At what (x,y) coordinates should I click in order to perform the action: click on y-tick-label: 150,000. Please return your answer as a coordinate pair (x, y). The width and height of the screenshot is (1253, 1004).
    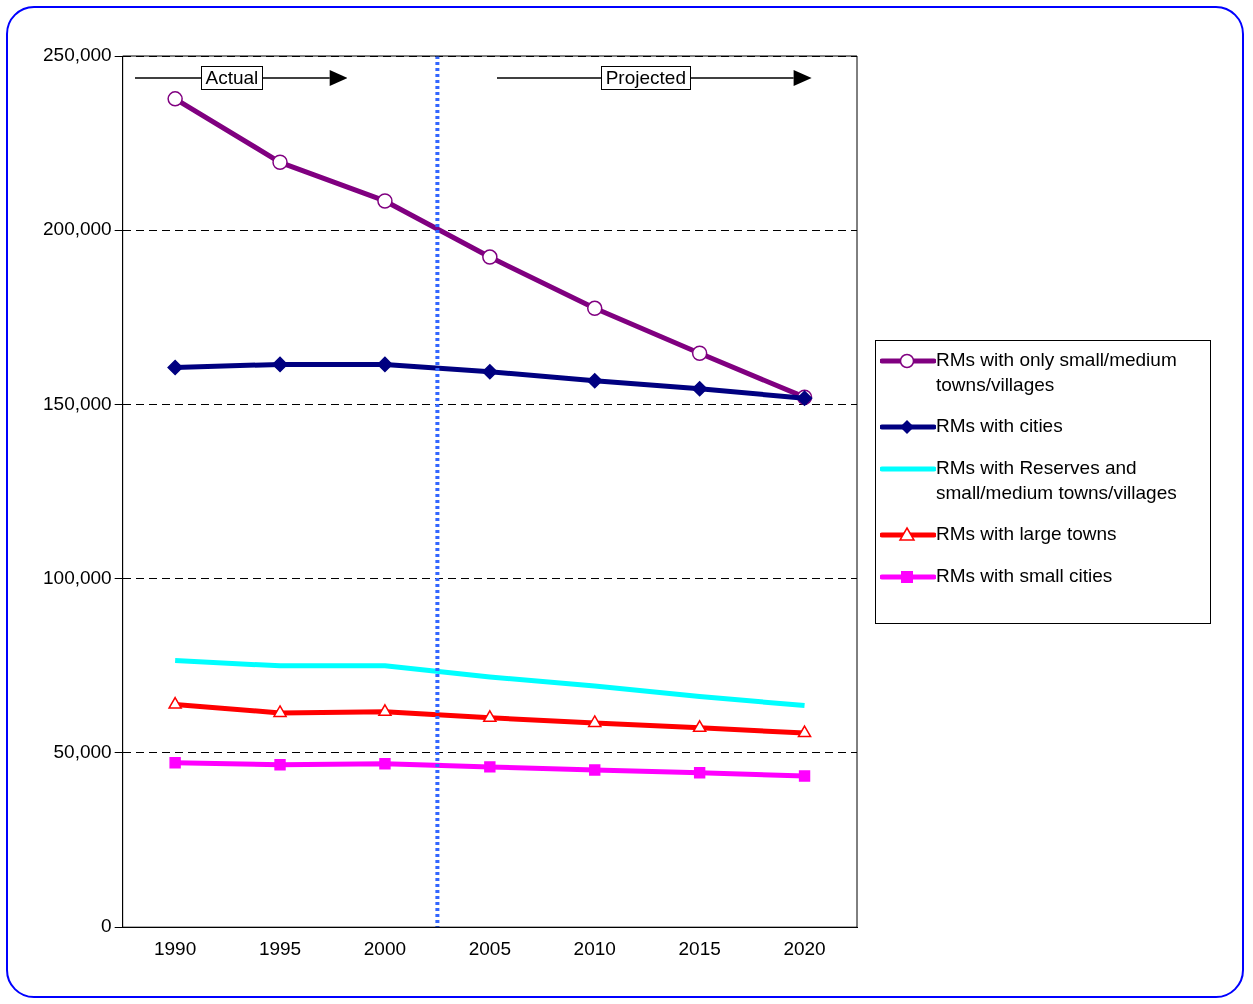
    Looking at the image, I should click on (77, 403).